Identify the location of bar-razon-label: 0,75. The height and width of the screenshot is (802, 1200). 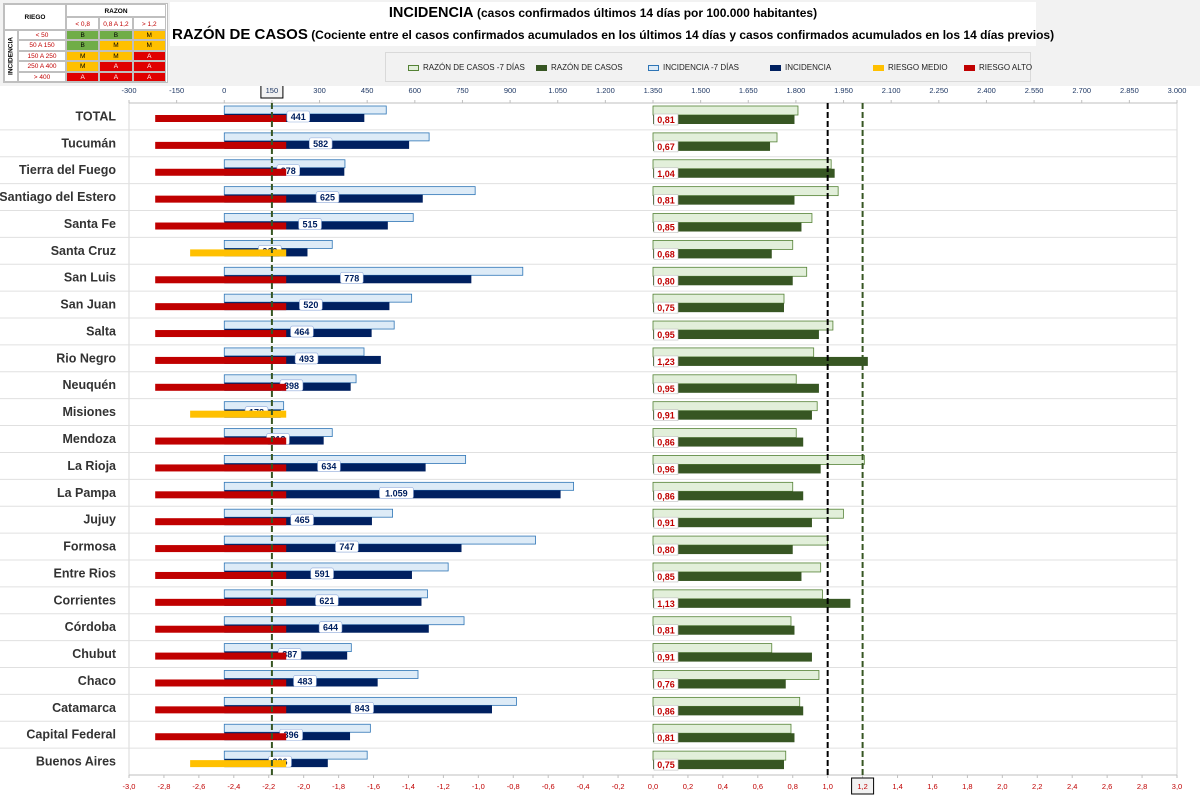
(666, 308).